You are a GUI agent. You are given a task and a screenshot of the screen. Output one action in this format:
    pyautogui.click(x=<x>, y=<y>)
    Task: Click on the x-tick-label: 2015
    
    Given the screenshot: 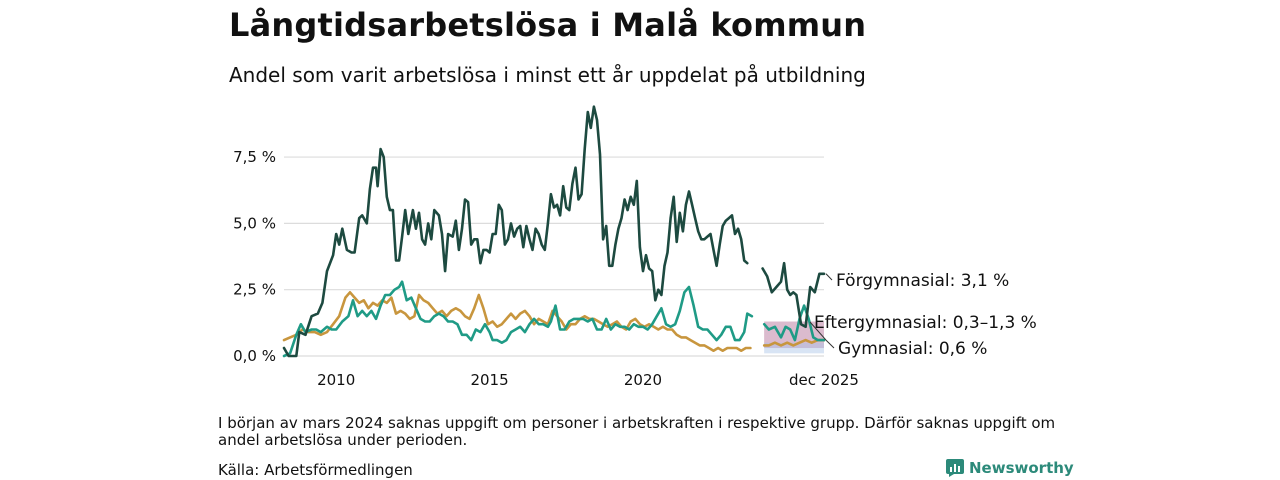 What is the action you would take?
    pyautogui.click(x=489, y=380)
    